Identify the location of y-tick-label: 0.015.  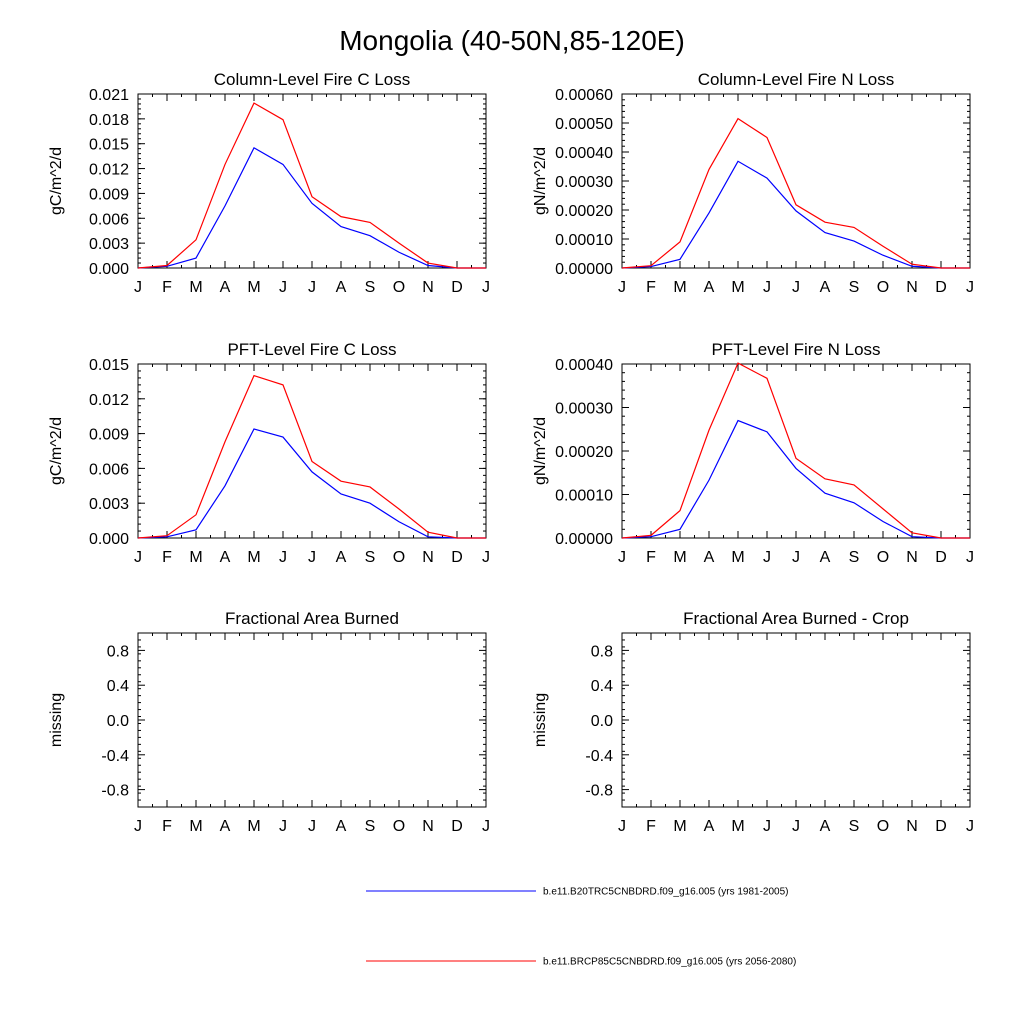
(109, 145).